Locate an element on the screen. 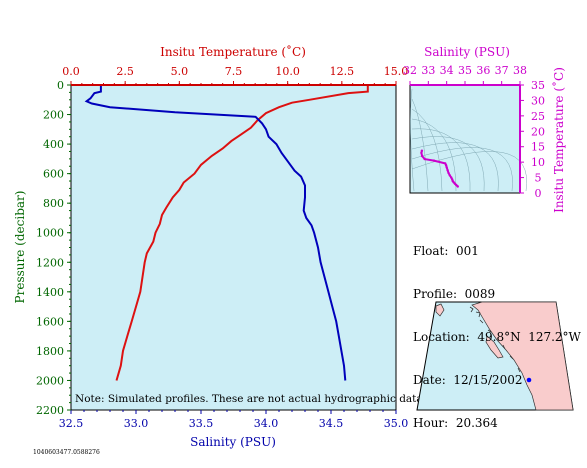  pressure-tick-label: 400 is located at coordinates (53, 144).